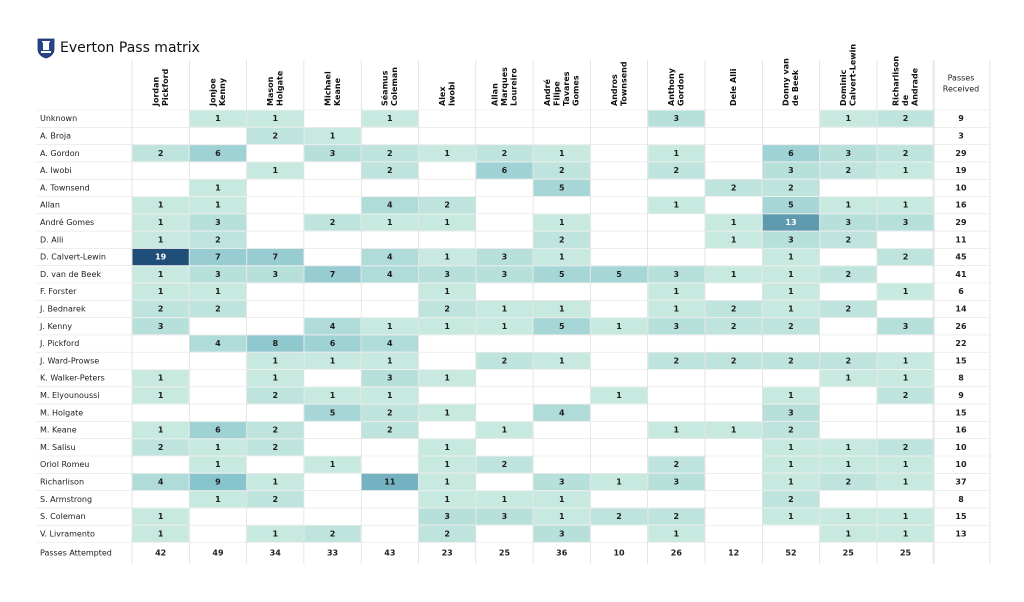 The width and height of the screenshot is (1024, 602). What do you see at coordinates (790, 553) in the screenshot?
I see `passes-attempted-value: 52` at bounding box center [790, 553].